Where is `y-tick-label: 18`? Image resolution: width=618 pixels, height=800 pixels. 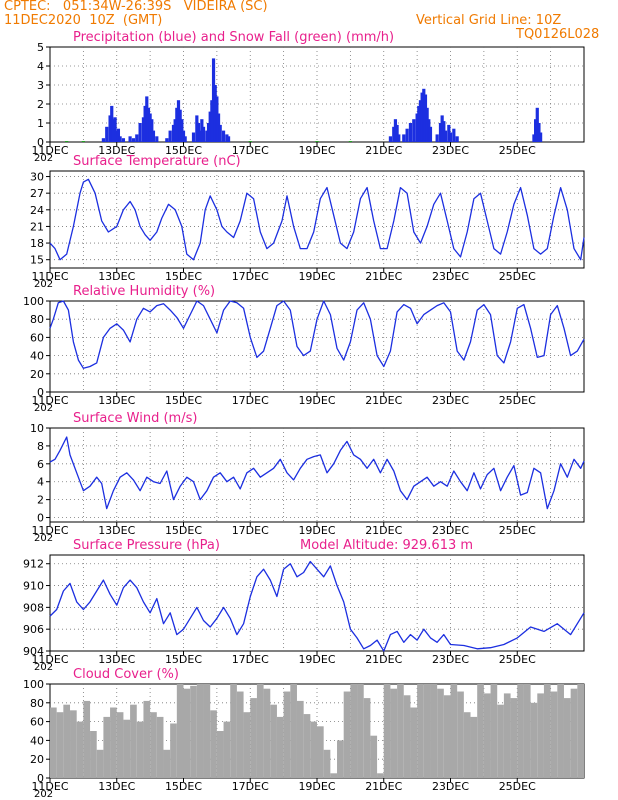 y-tick-label: 18 is located at coordinates (37, 243).